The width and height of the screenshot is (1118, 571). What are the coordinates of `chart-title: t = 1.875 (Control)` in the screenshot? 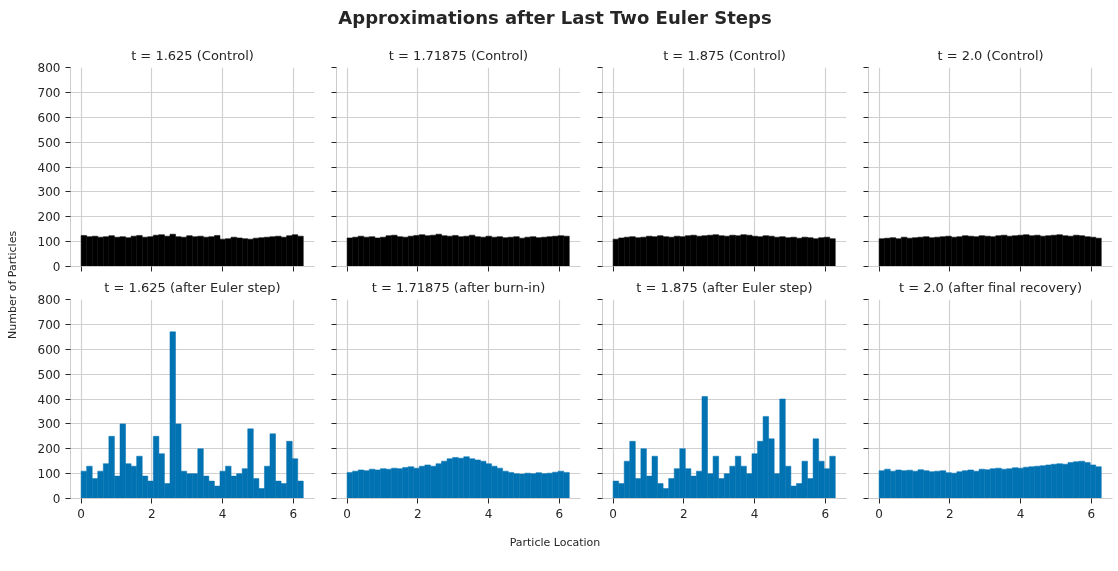 It's located at (724, 55).